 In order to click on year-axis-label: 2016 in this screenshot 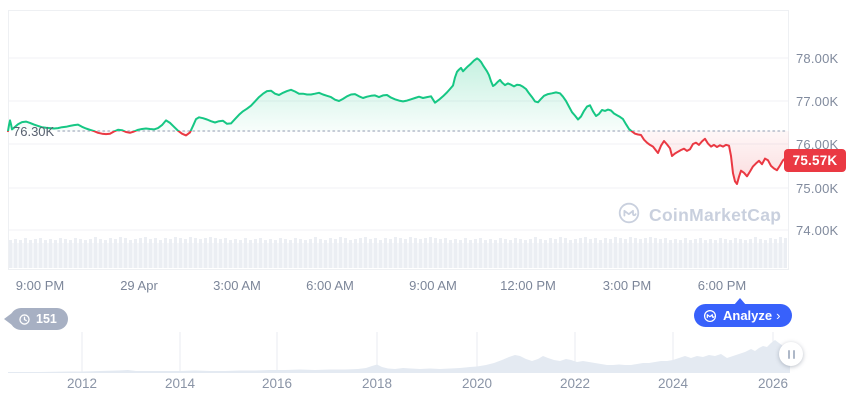, I will do `click(277, 383)`.